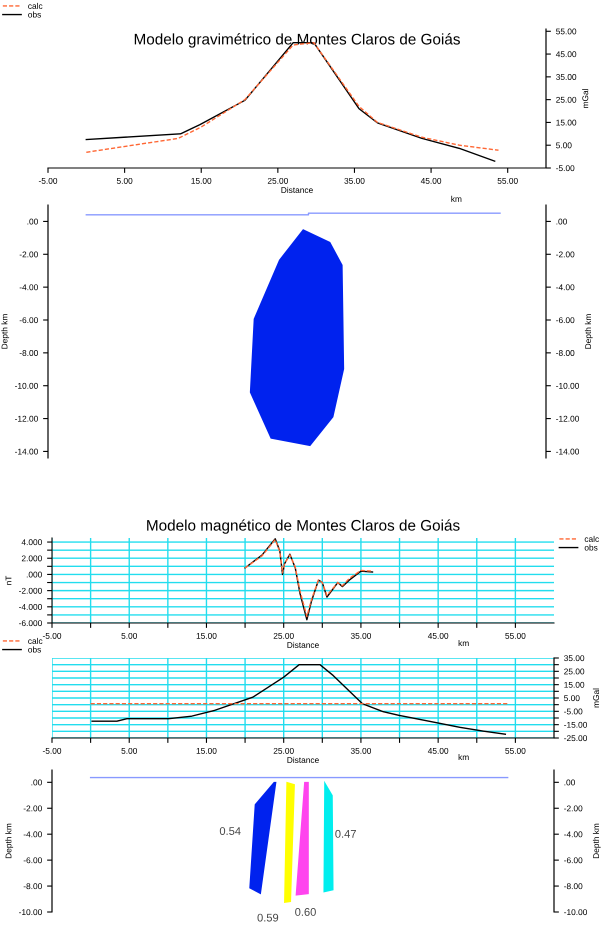  What do you see at coordinates (267, 918) in the screenshot?
I see `text: 0.59` at bounding box center [267, 918].